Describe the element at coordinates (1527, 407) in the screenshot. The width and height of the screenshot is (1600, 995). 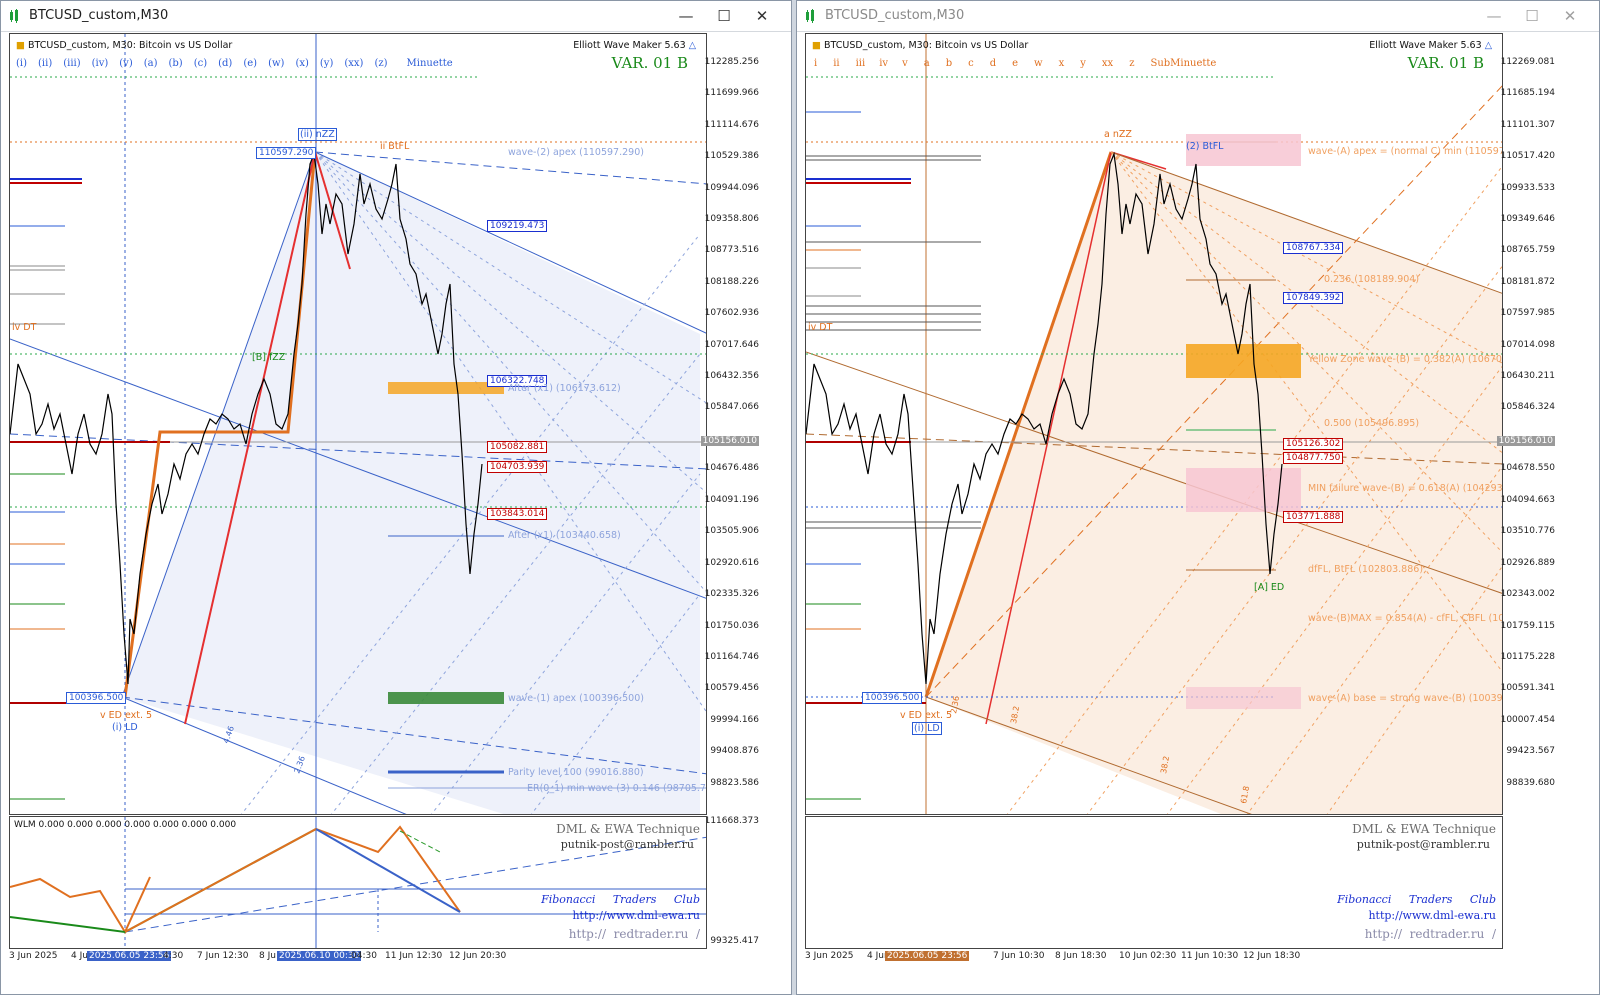
I see `price-tick: 105846.324` at that location.